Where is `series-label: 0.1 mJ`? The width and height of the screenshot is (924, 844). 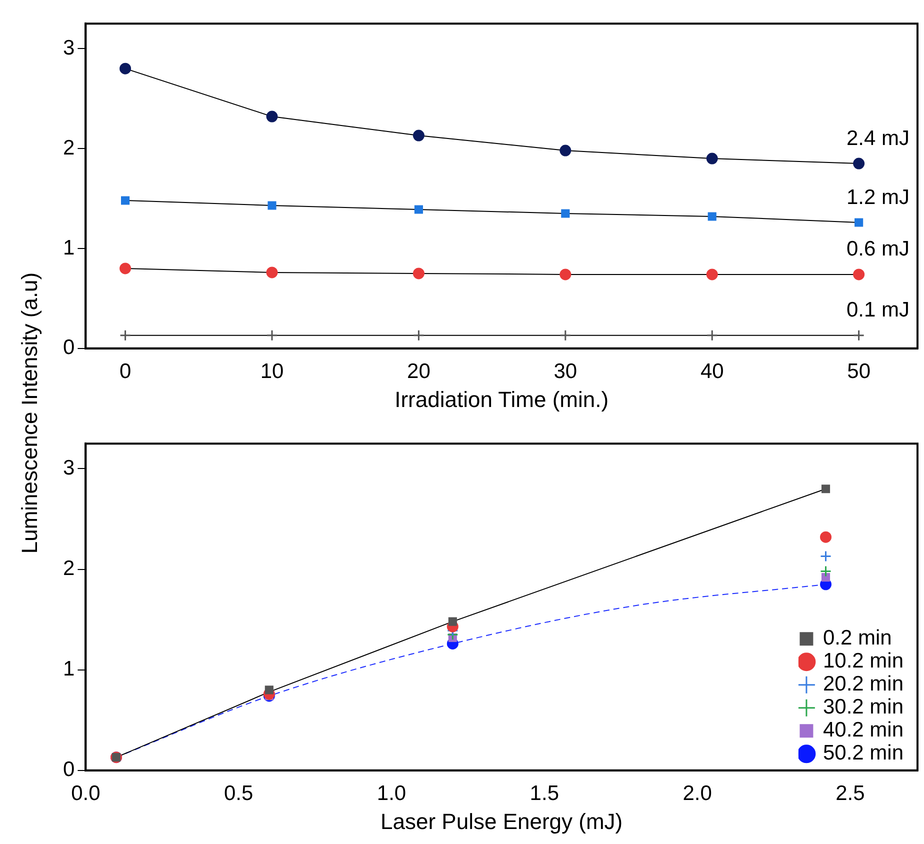 series-label: 0.1 mJ is located at coordinates (878, 310).